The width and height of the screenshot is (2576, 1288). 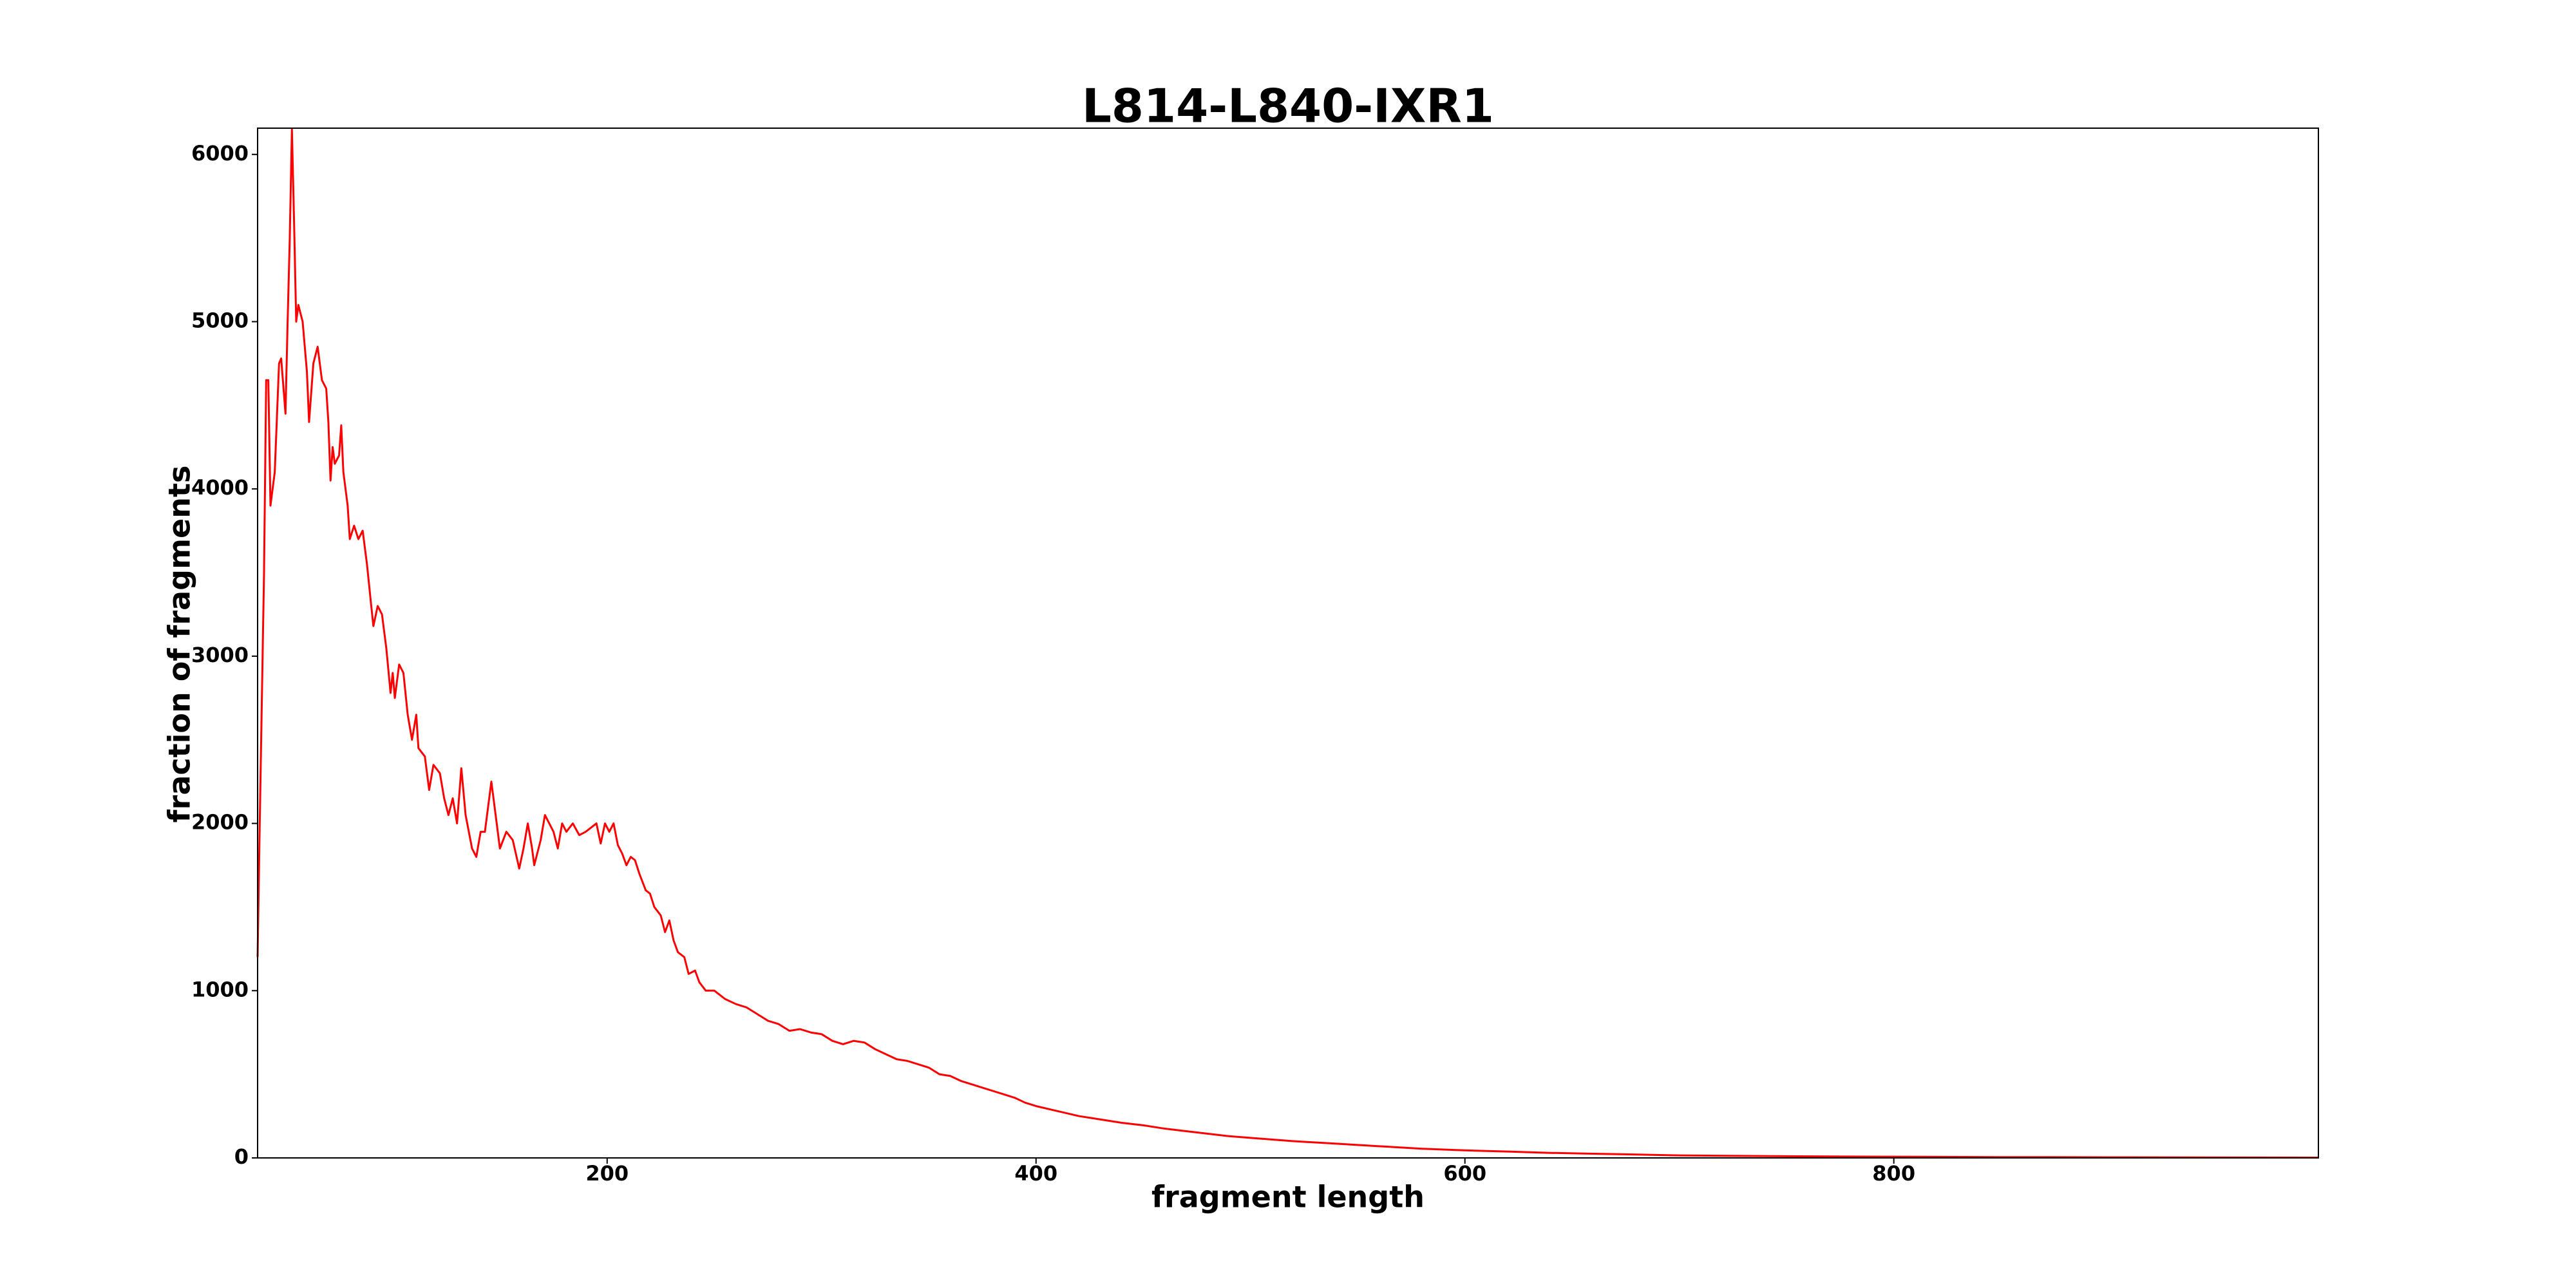 I want to click on y-tick-label: 1000, so click(x=220, y=989).